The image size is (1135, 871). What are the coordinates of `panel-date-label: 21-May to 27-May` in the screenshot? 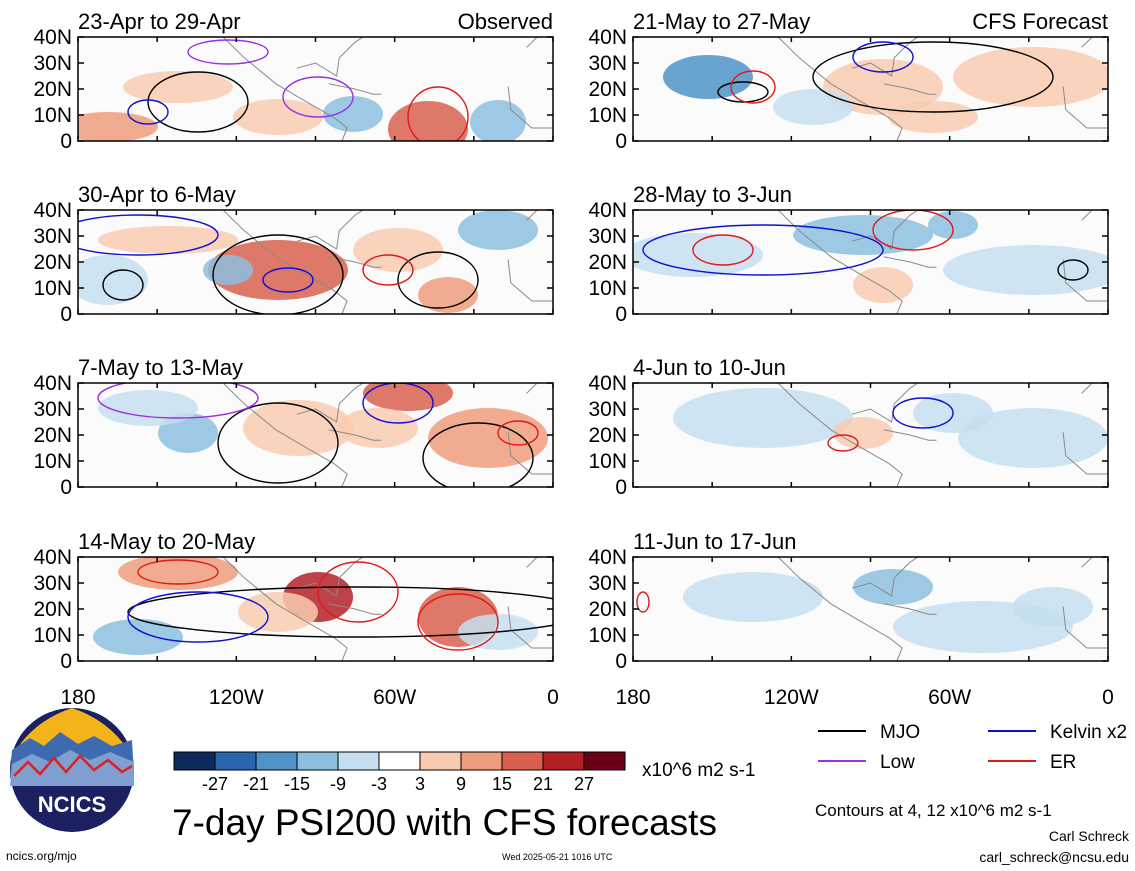 It's located at (721, 21).